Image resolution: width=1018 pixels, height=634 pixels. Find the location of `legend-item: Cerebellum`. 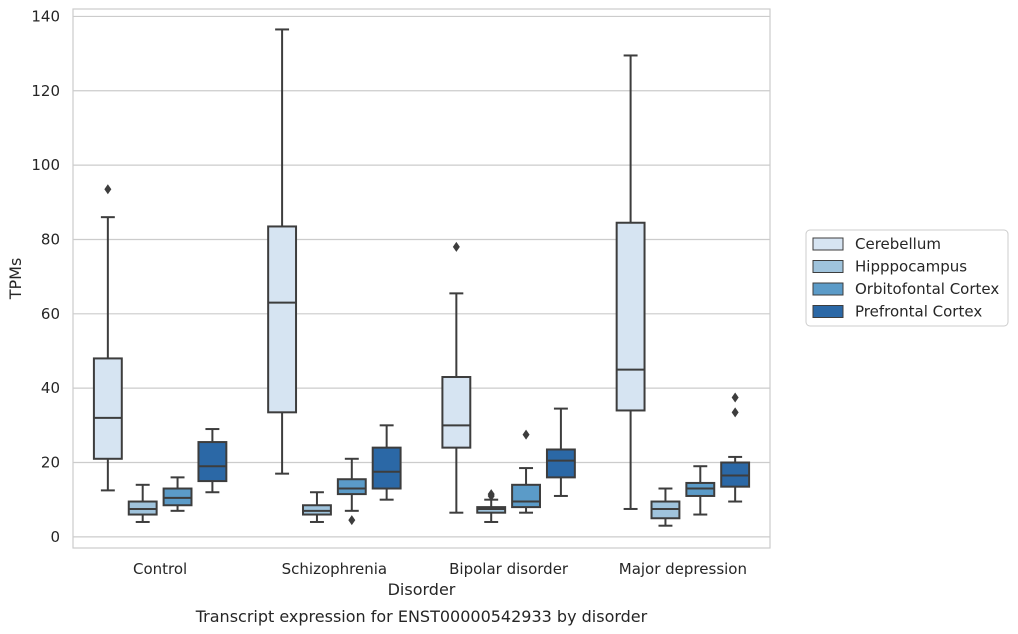

legend-item: Cerebellum is located at coordinates (876, 244).